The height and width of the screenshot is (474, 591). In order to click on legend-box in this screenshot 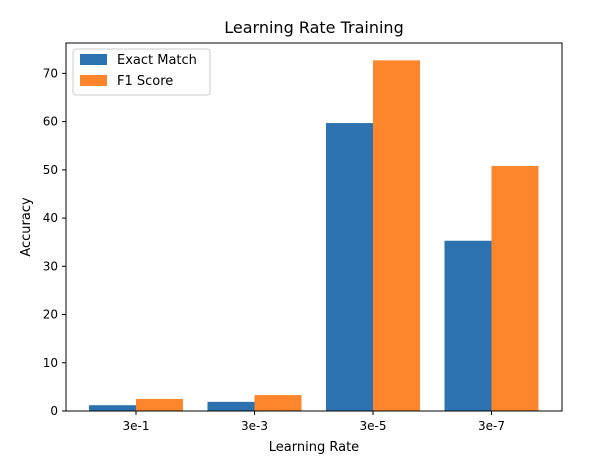, I will do `click(141, 72)`.